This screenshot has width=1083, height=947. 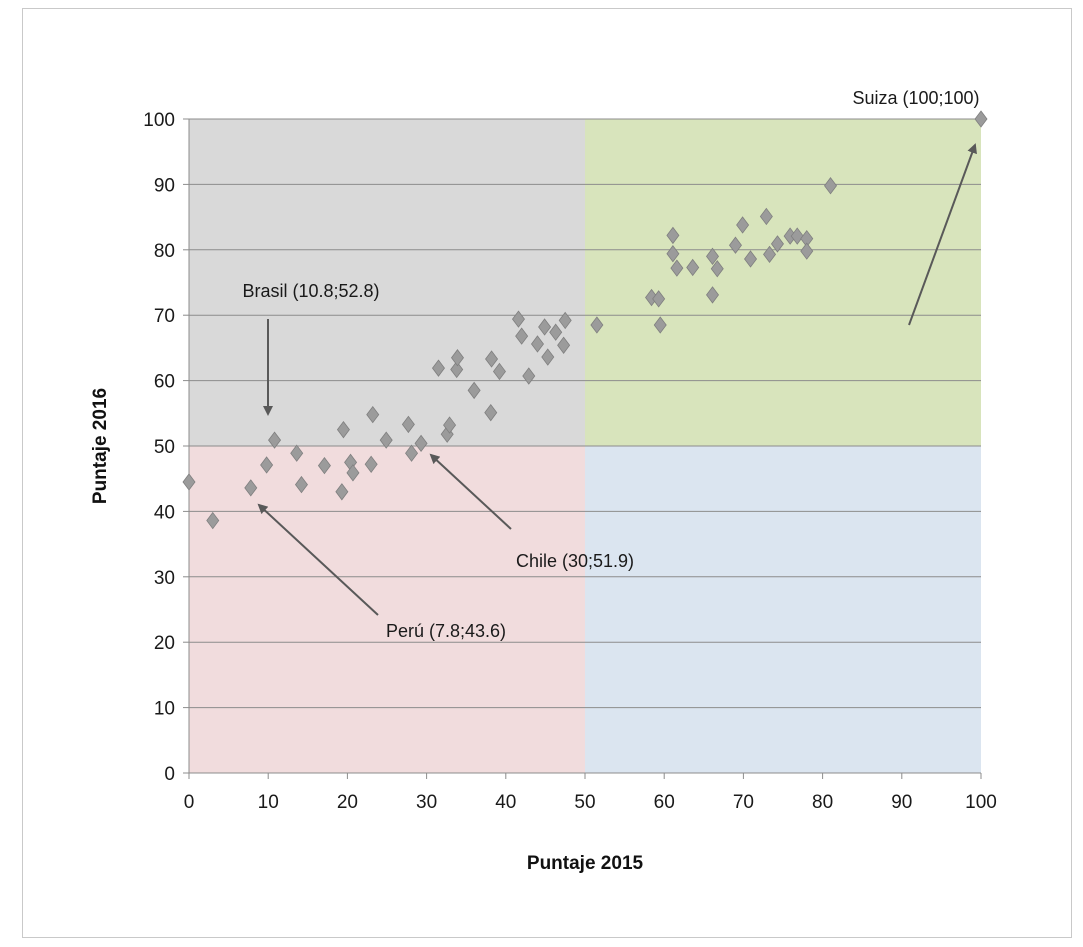 I want to click on annotation-label-0: Suiza (100;100), so click(x=915, y=98).